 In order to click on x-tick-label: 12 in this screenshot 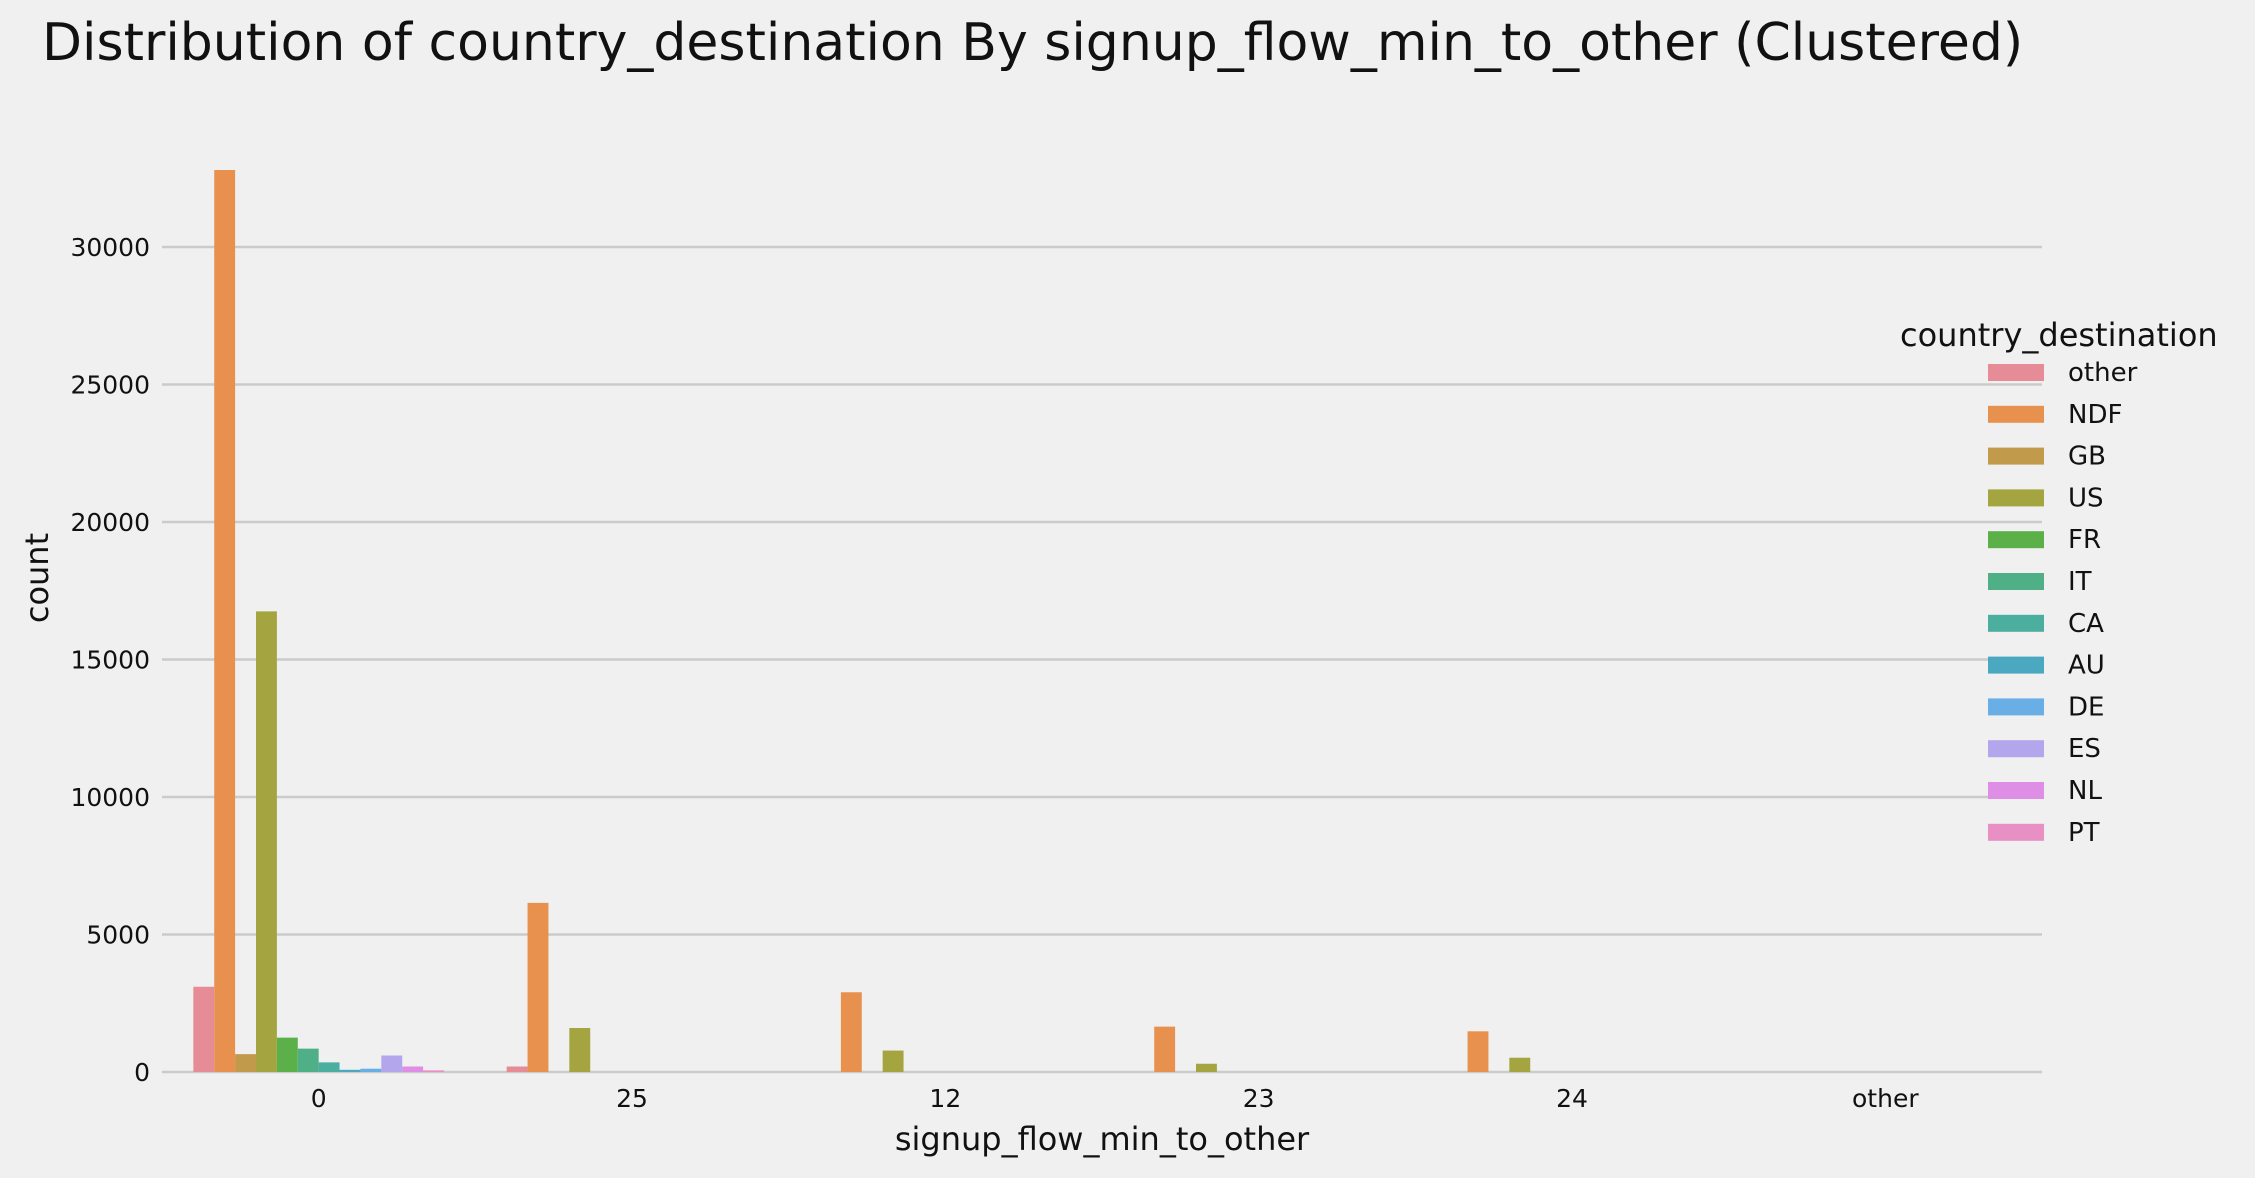, I will do `click(945, 1098)`.